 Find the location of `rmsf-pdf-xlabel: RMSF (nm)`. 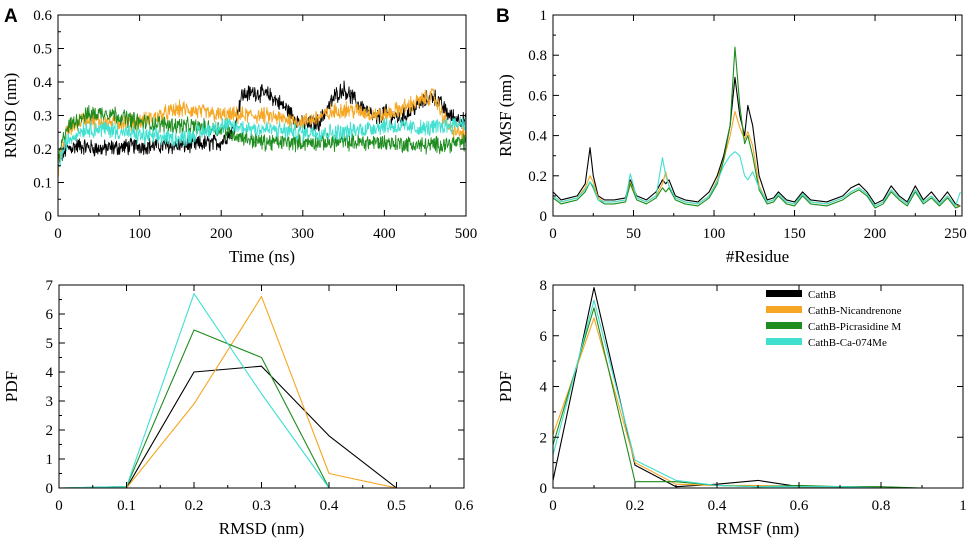

rmsf-pdf-xlabel: RMSF (nm) is located at coordinates (758, 528).